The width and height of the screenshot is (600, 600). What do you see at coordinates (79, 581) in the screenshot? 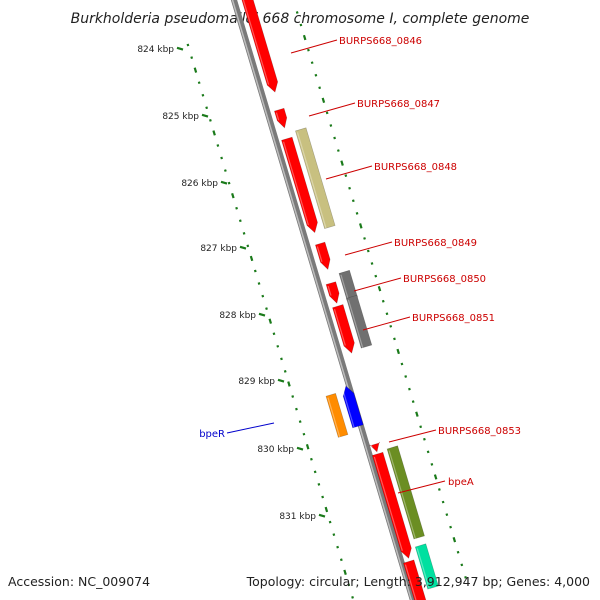
I see `accession-text: Accession: NC_009074` at bounding box center [79, 581].